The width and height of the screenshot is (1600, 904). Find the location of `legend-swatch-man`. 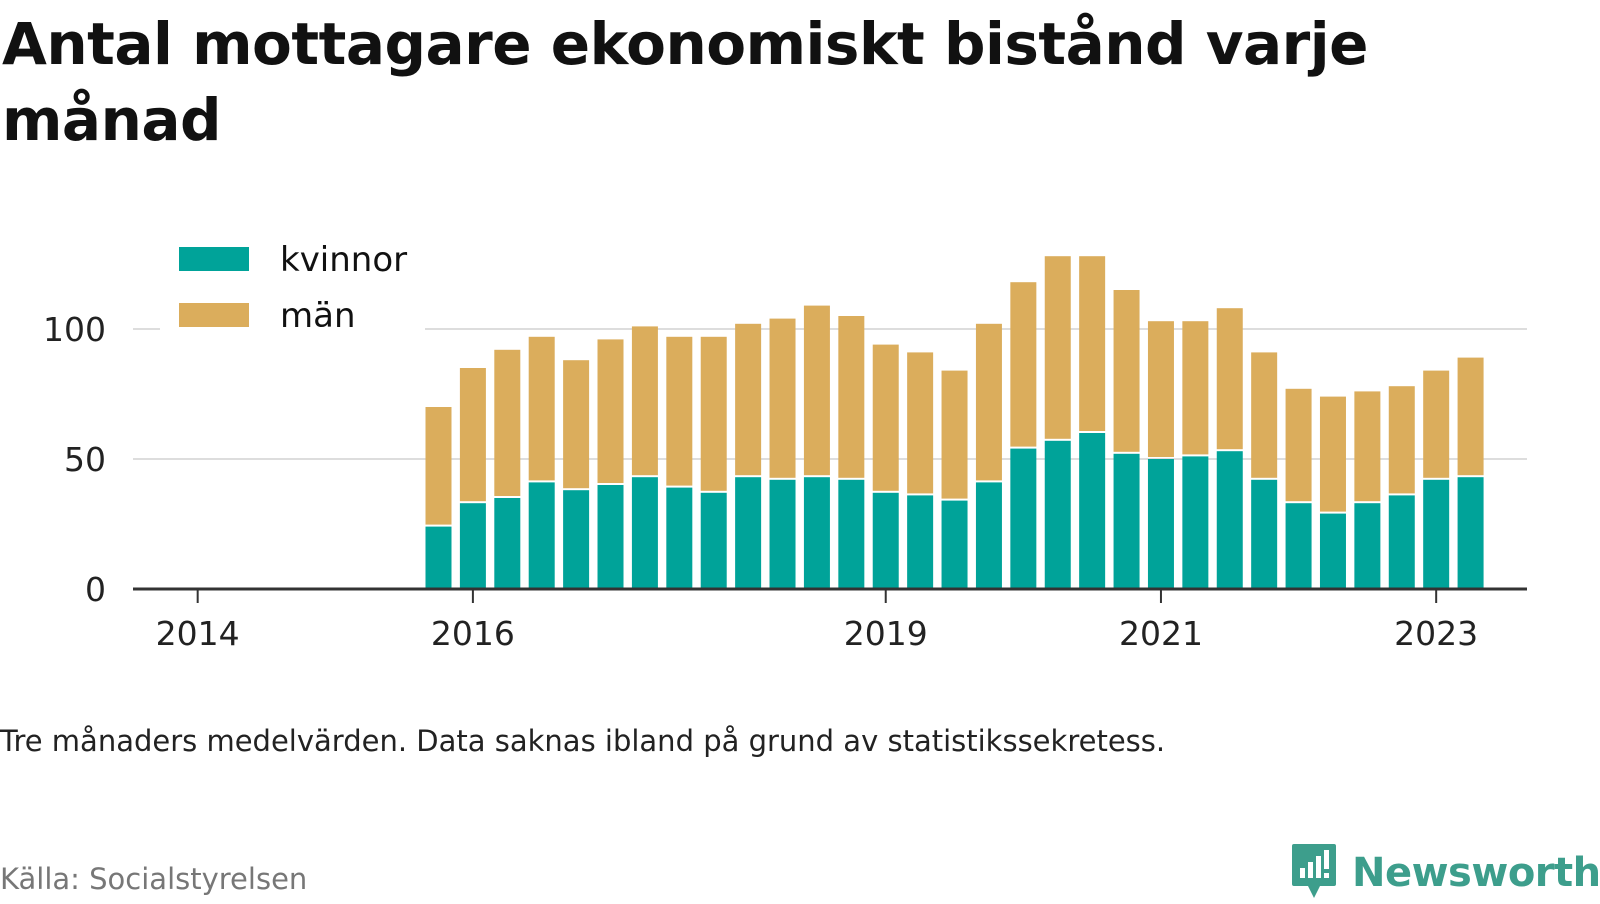

legend-swatch-man is located at coordinates (214, 315).